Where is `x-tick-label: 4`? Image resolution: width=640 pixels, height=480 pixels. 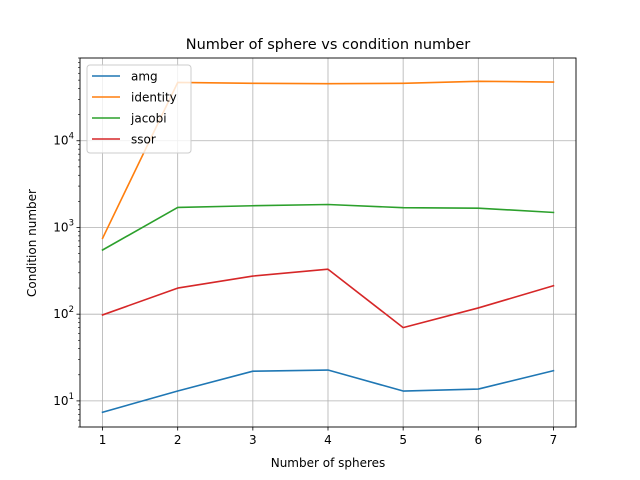
x-tick-label: 4 is located at coordinates (328, 440).